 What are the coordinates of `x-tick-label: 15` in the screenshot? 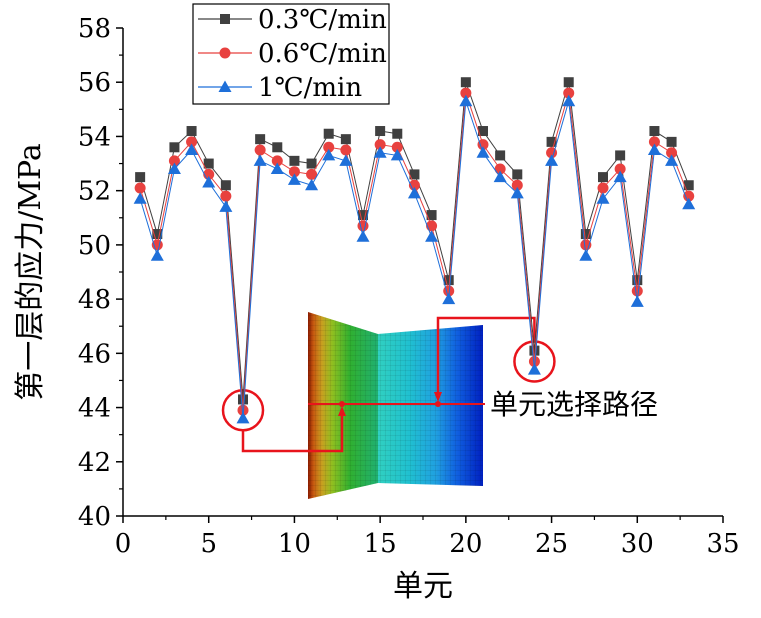 It's located at (380, 544).